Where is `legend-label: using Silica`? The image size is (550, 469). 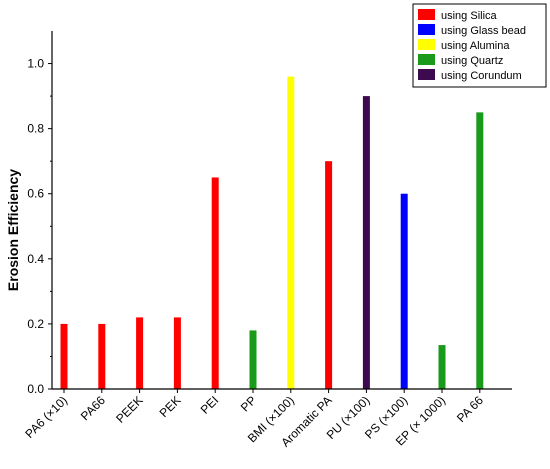 legend-label: using Silica is located at coordinates (469, 16).